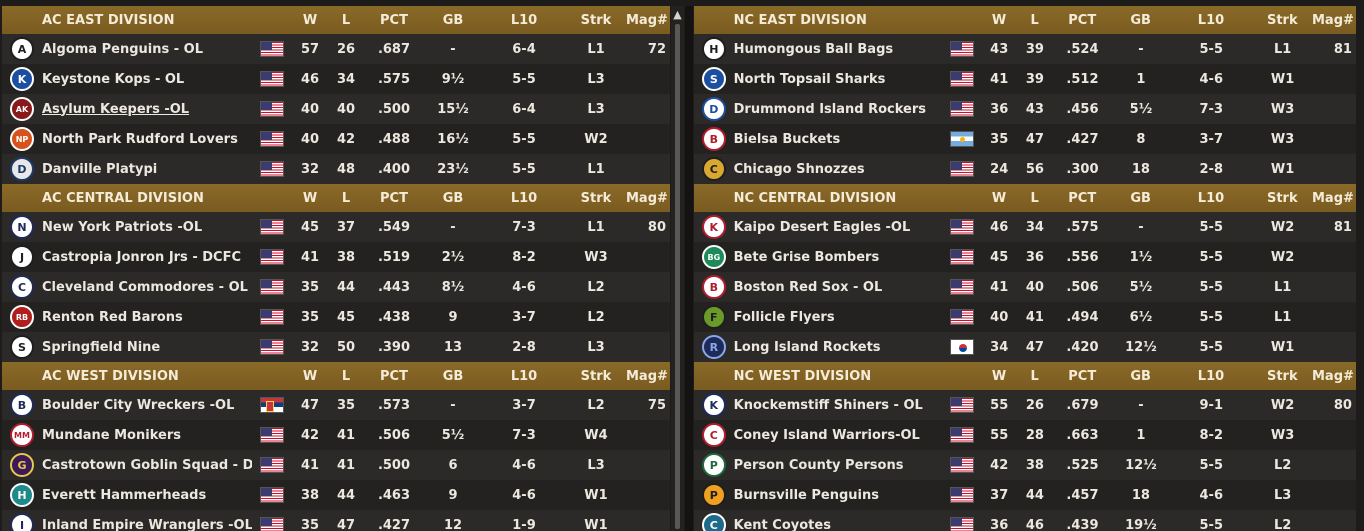  Describe the element at coordinates (22, 257) in the screenshot. I see `jonron-logo-icon: J` at that location.